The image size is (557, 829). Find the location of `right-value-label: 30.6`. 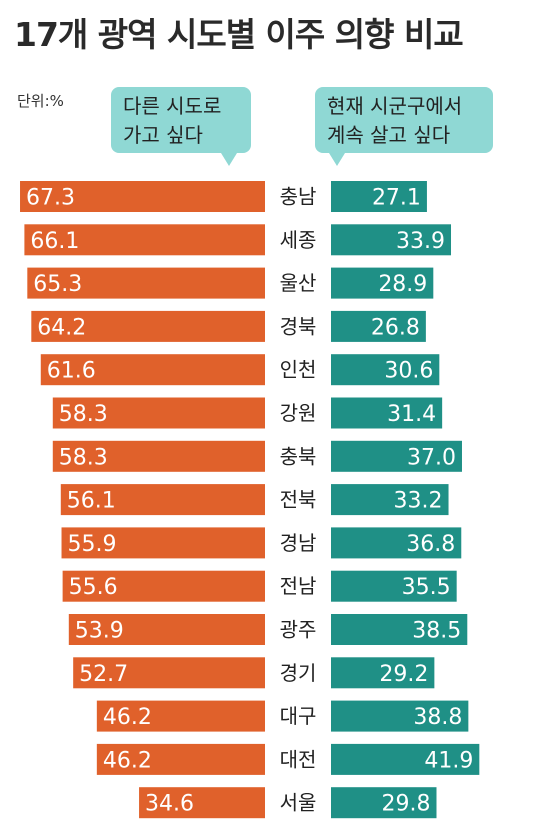

right-value-label: 30.6 is located at coordinates (408, 371).